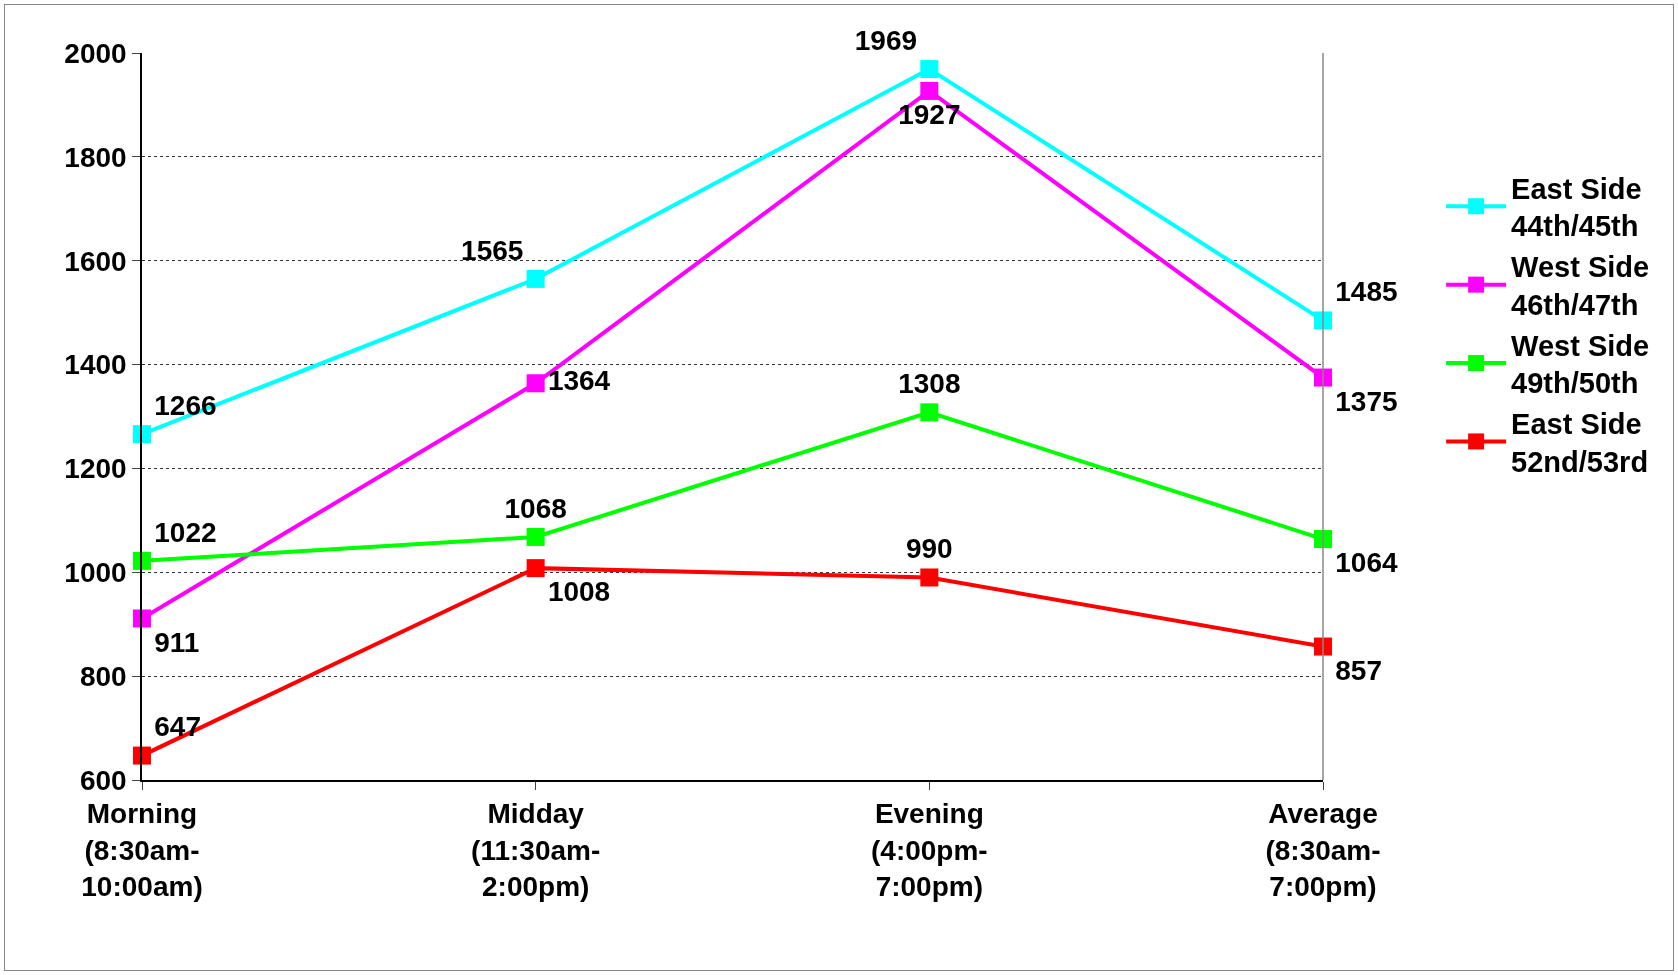 Image resolution: width=1678 pixels, height=975 pixels. Describe the element at coordinates (1580, 442) in the screenshot. I see `legend-label: East Side 52nd/53rd` at that location.